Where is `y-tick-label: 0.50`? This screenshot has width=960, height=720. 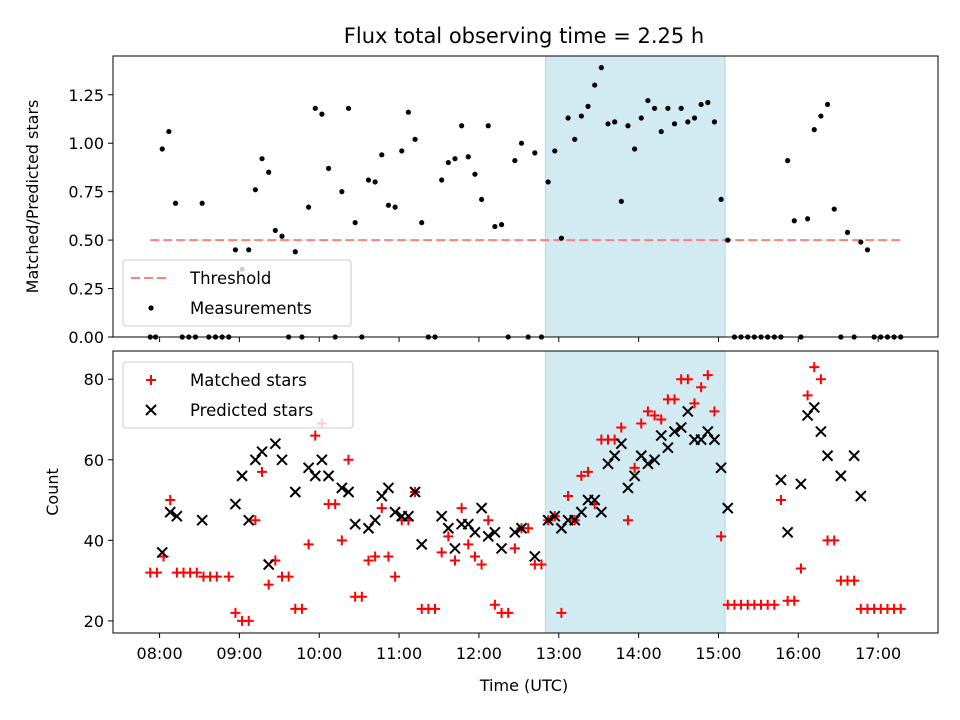
y-tick-label: 0.50 is located at coordinates (86, 240).